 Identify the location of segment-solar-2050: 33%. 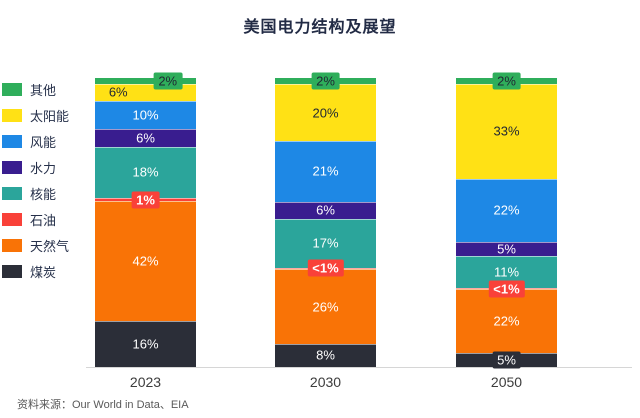
(506, 131).